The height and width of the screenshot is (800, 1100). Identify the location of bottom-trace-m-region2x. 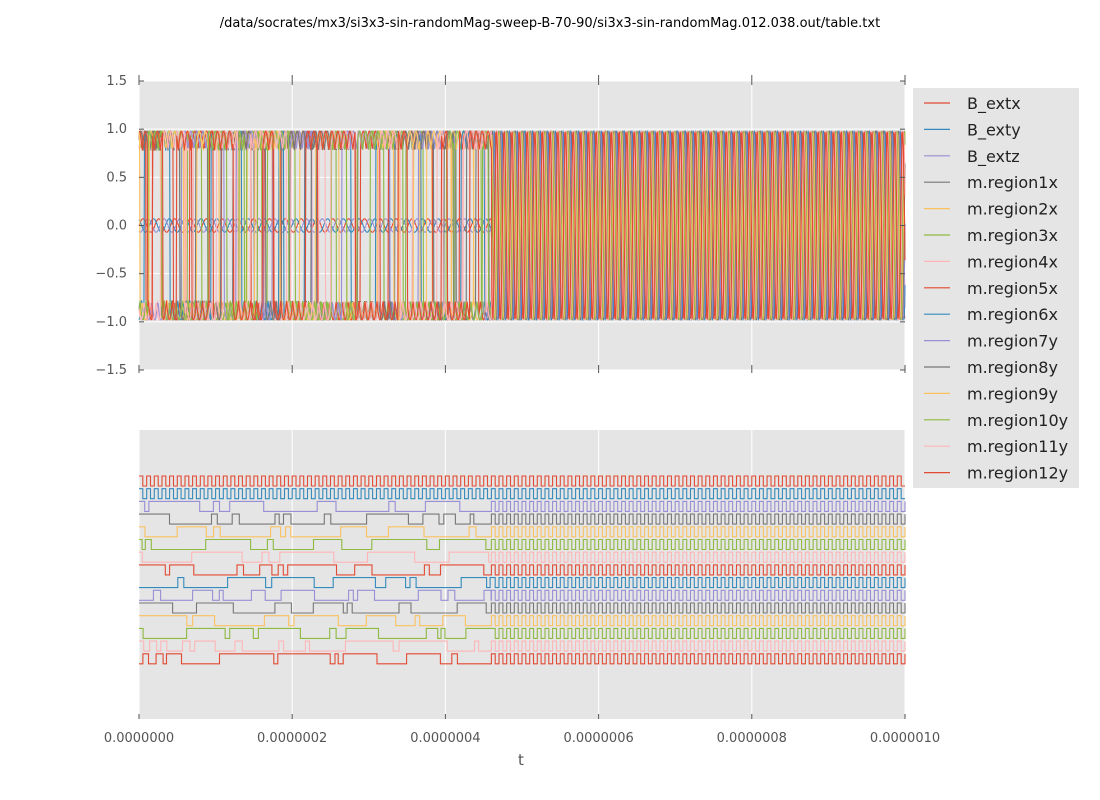
(522, 532).